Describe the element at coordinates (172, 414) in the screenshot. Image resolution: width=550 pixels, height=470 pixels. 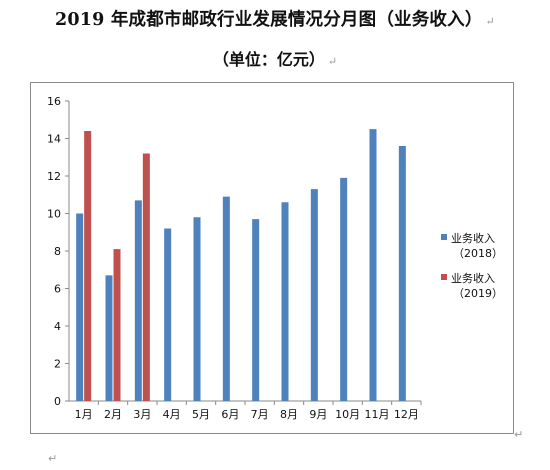
I see `x-tick-label: 4月` at that location.